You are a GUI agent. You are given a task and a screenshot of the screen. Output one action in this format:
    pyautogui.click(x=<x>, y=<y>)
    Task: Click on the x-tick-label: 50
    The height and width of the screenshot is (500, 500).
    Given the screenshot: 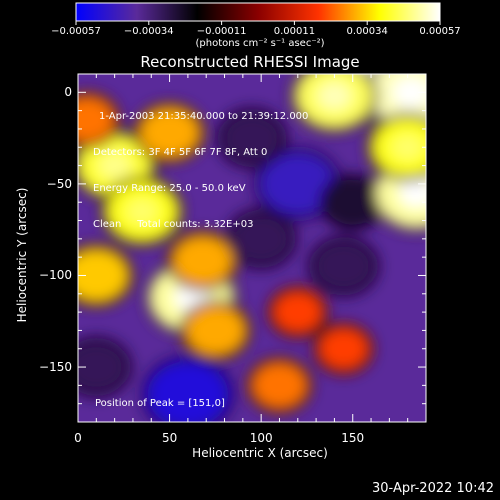 What is the action you would take?
    pyautogui.click(x=169, y=438)
    